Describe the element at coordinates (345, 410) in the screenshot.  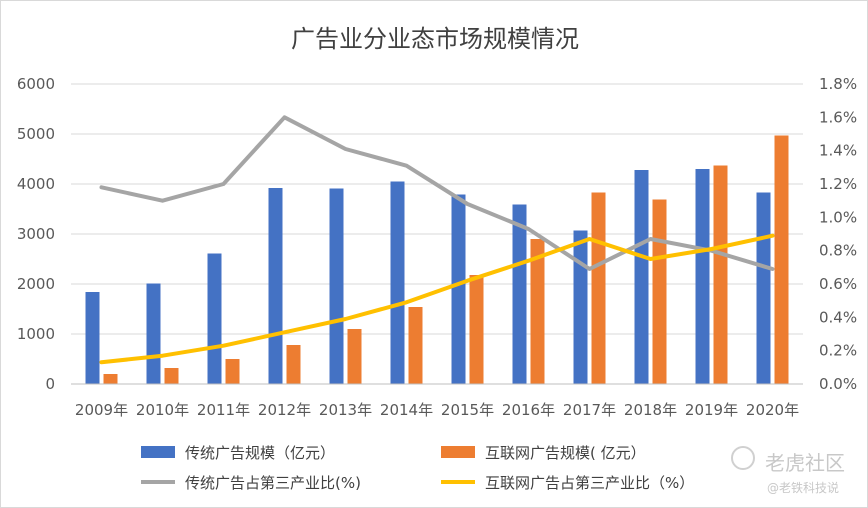
I see `x-tick-label: 2013年` at that location.